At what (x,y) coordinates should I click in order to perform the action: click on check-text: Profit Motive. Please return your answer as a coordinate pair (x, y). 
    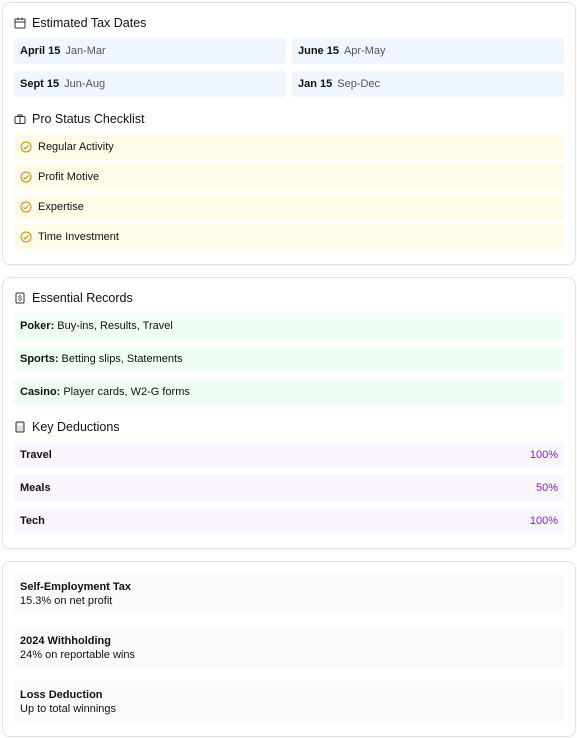
    Looking at the image, I should click on (69, 177).